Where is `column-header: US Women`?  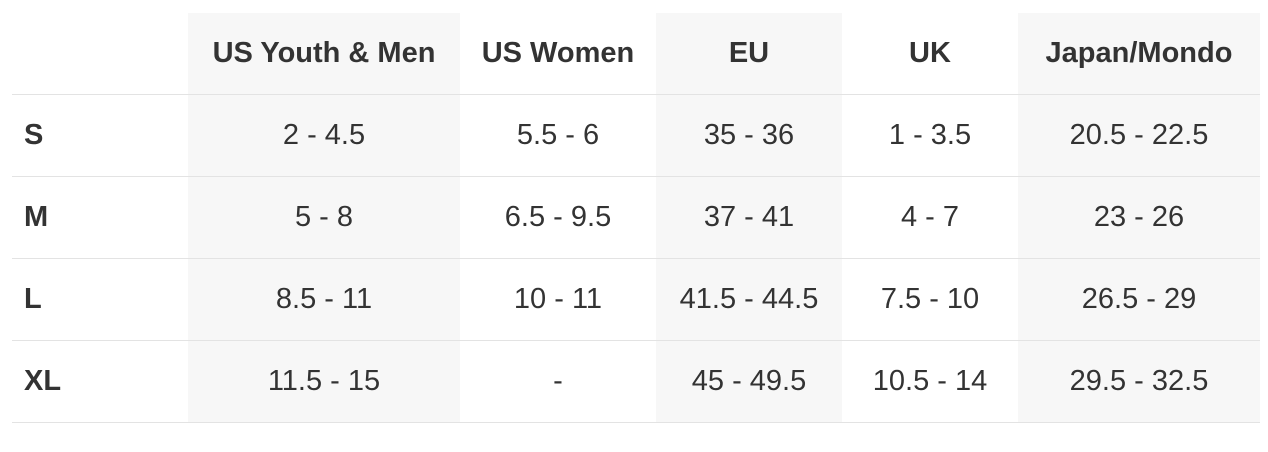 column-header: US Women is located at coordinates (558, 53).